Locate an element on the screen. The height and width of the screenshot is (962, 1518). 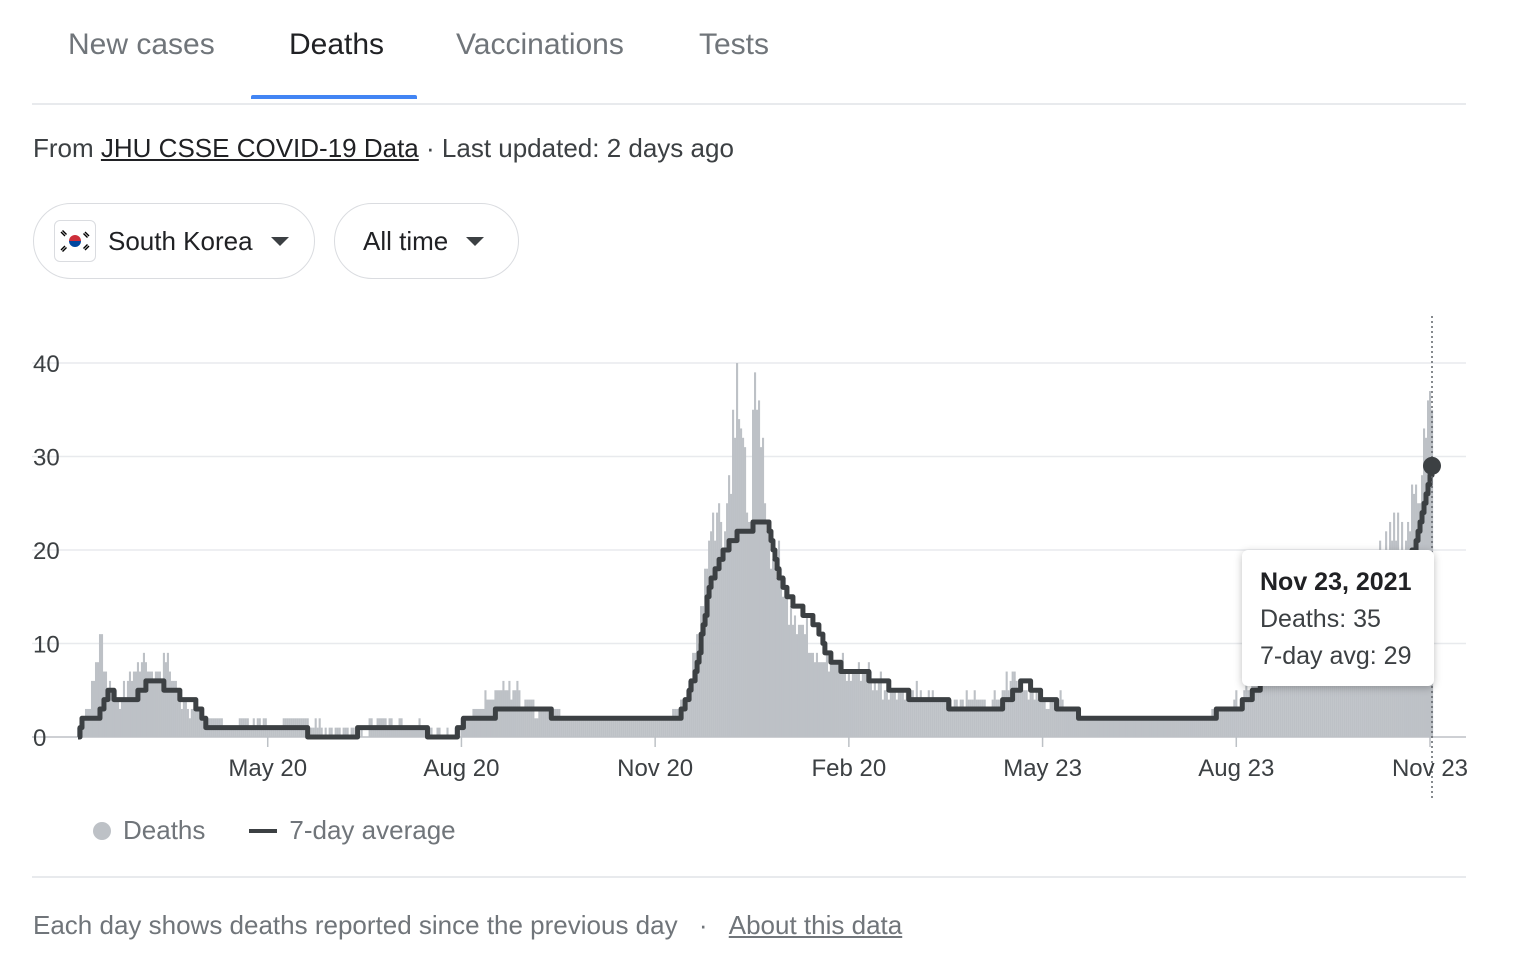
tab-tests: Tests is located at coordinates (734, 44).